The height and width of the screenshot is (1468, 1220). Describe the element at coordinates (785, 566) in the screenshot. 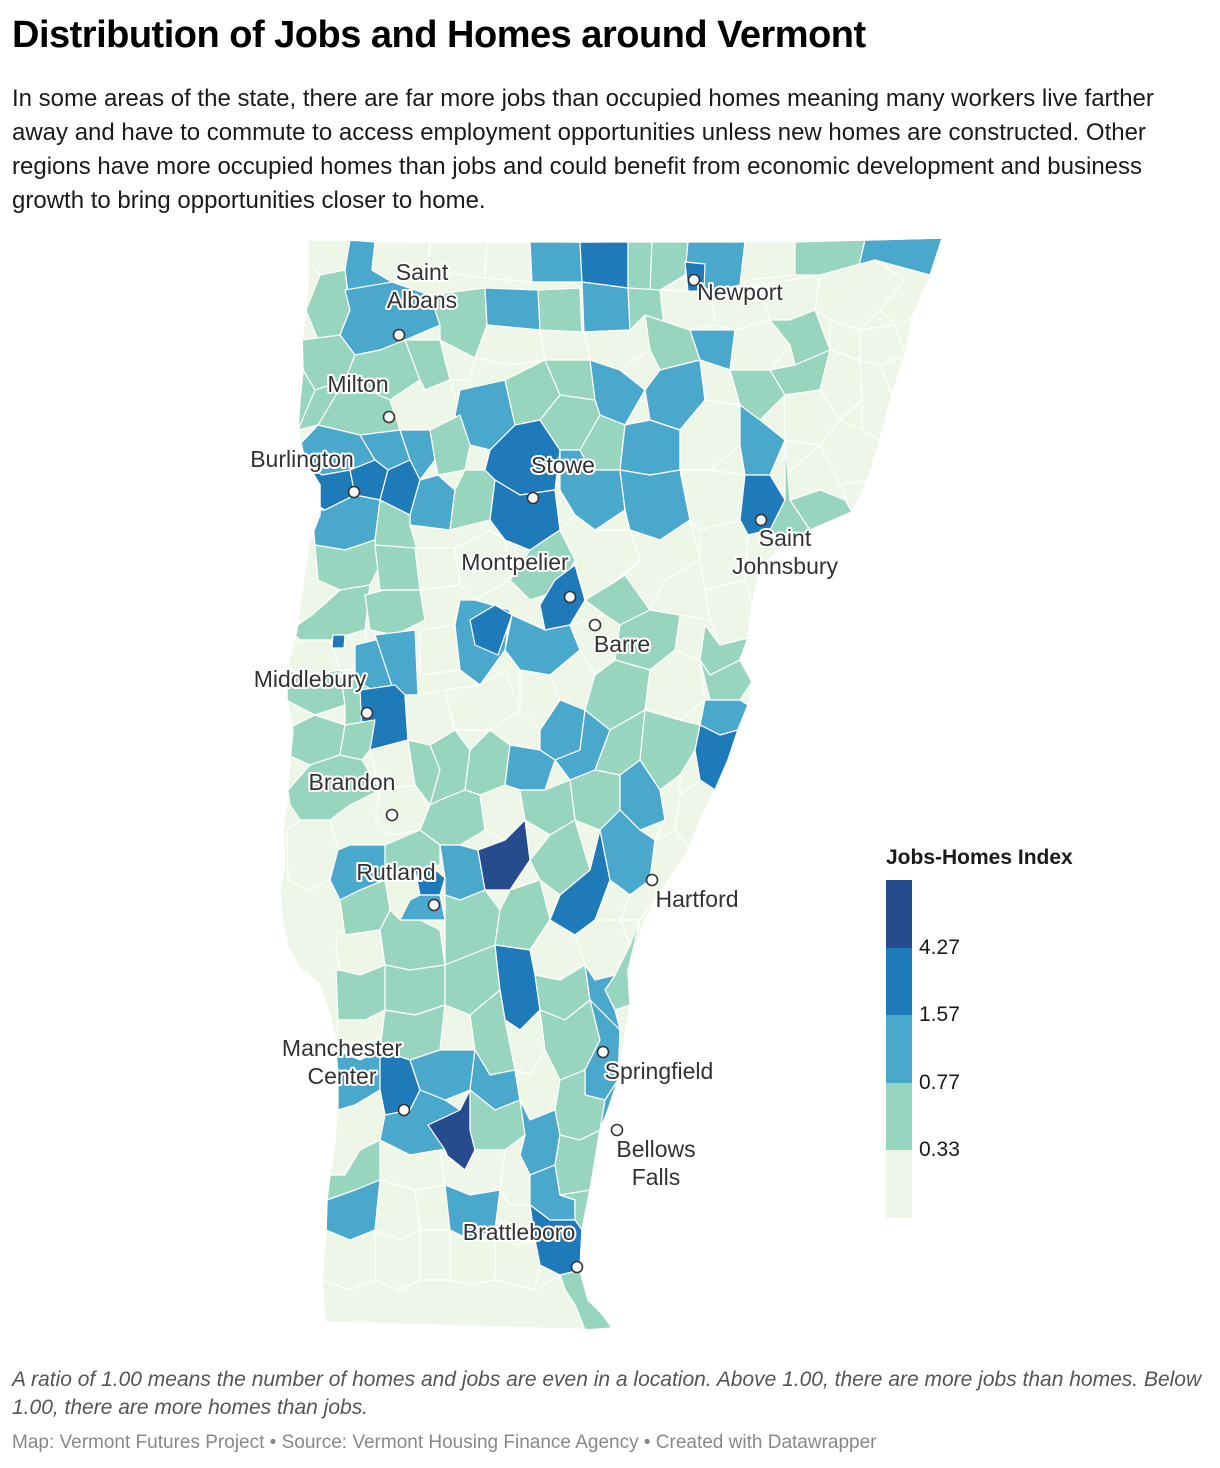

I see `city-label-line: Johnsbury` at that location.